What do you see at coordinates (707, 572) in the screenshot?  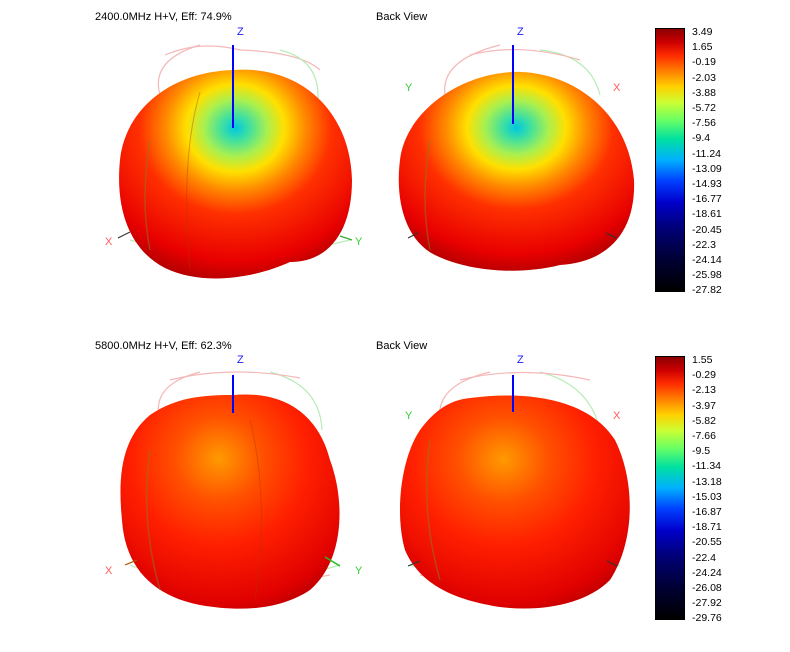 I see `colorbar-tick-label: -24.24` at bounding box center [707, 572].